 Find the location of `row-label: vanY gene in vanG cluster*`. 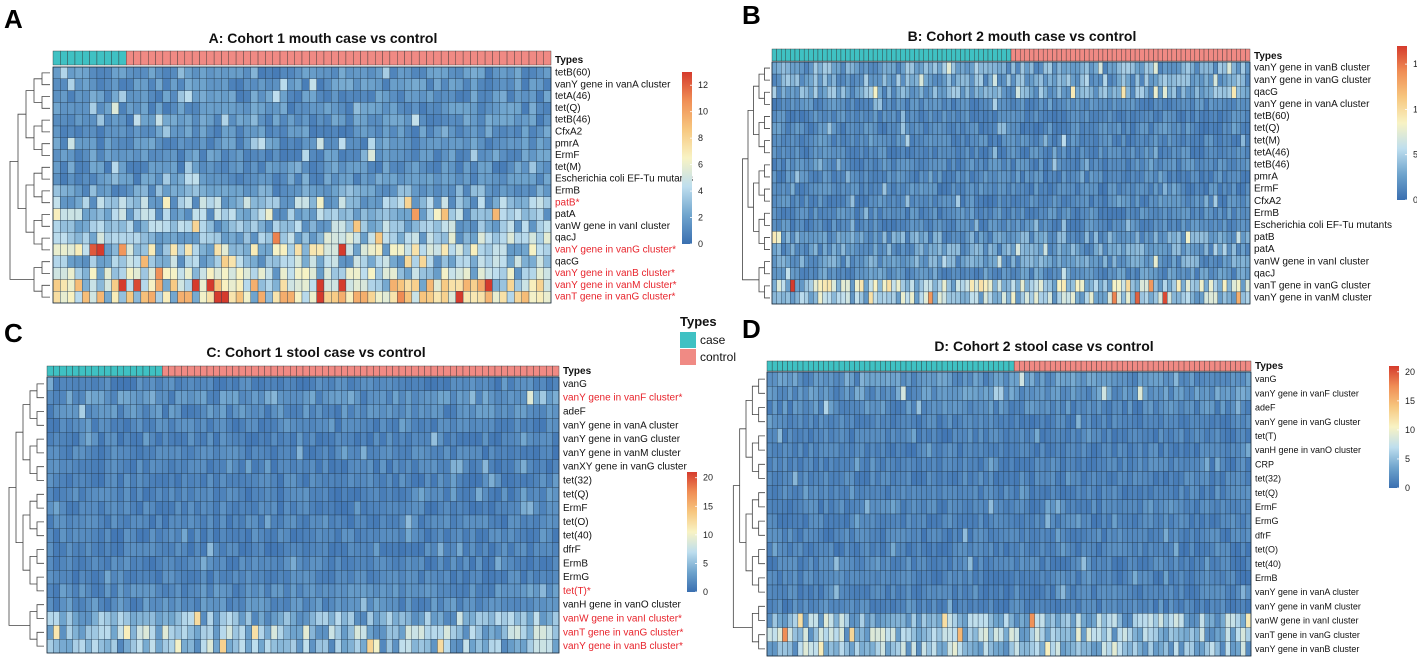

row-label: vanY gene in vanG cluster* is located at coordinates (615, 249).